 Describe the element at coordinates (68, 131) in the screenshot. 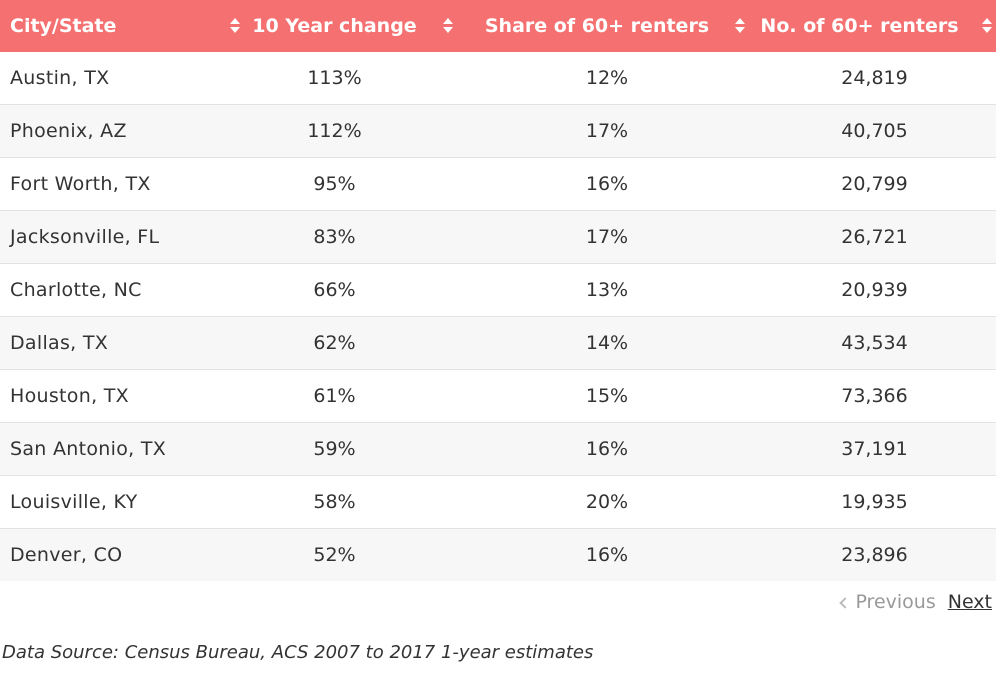

I see `cell-city-state: Phoenix, AZ` at that location.